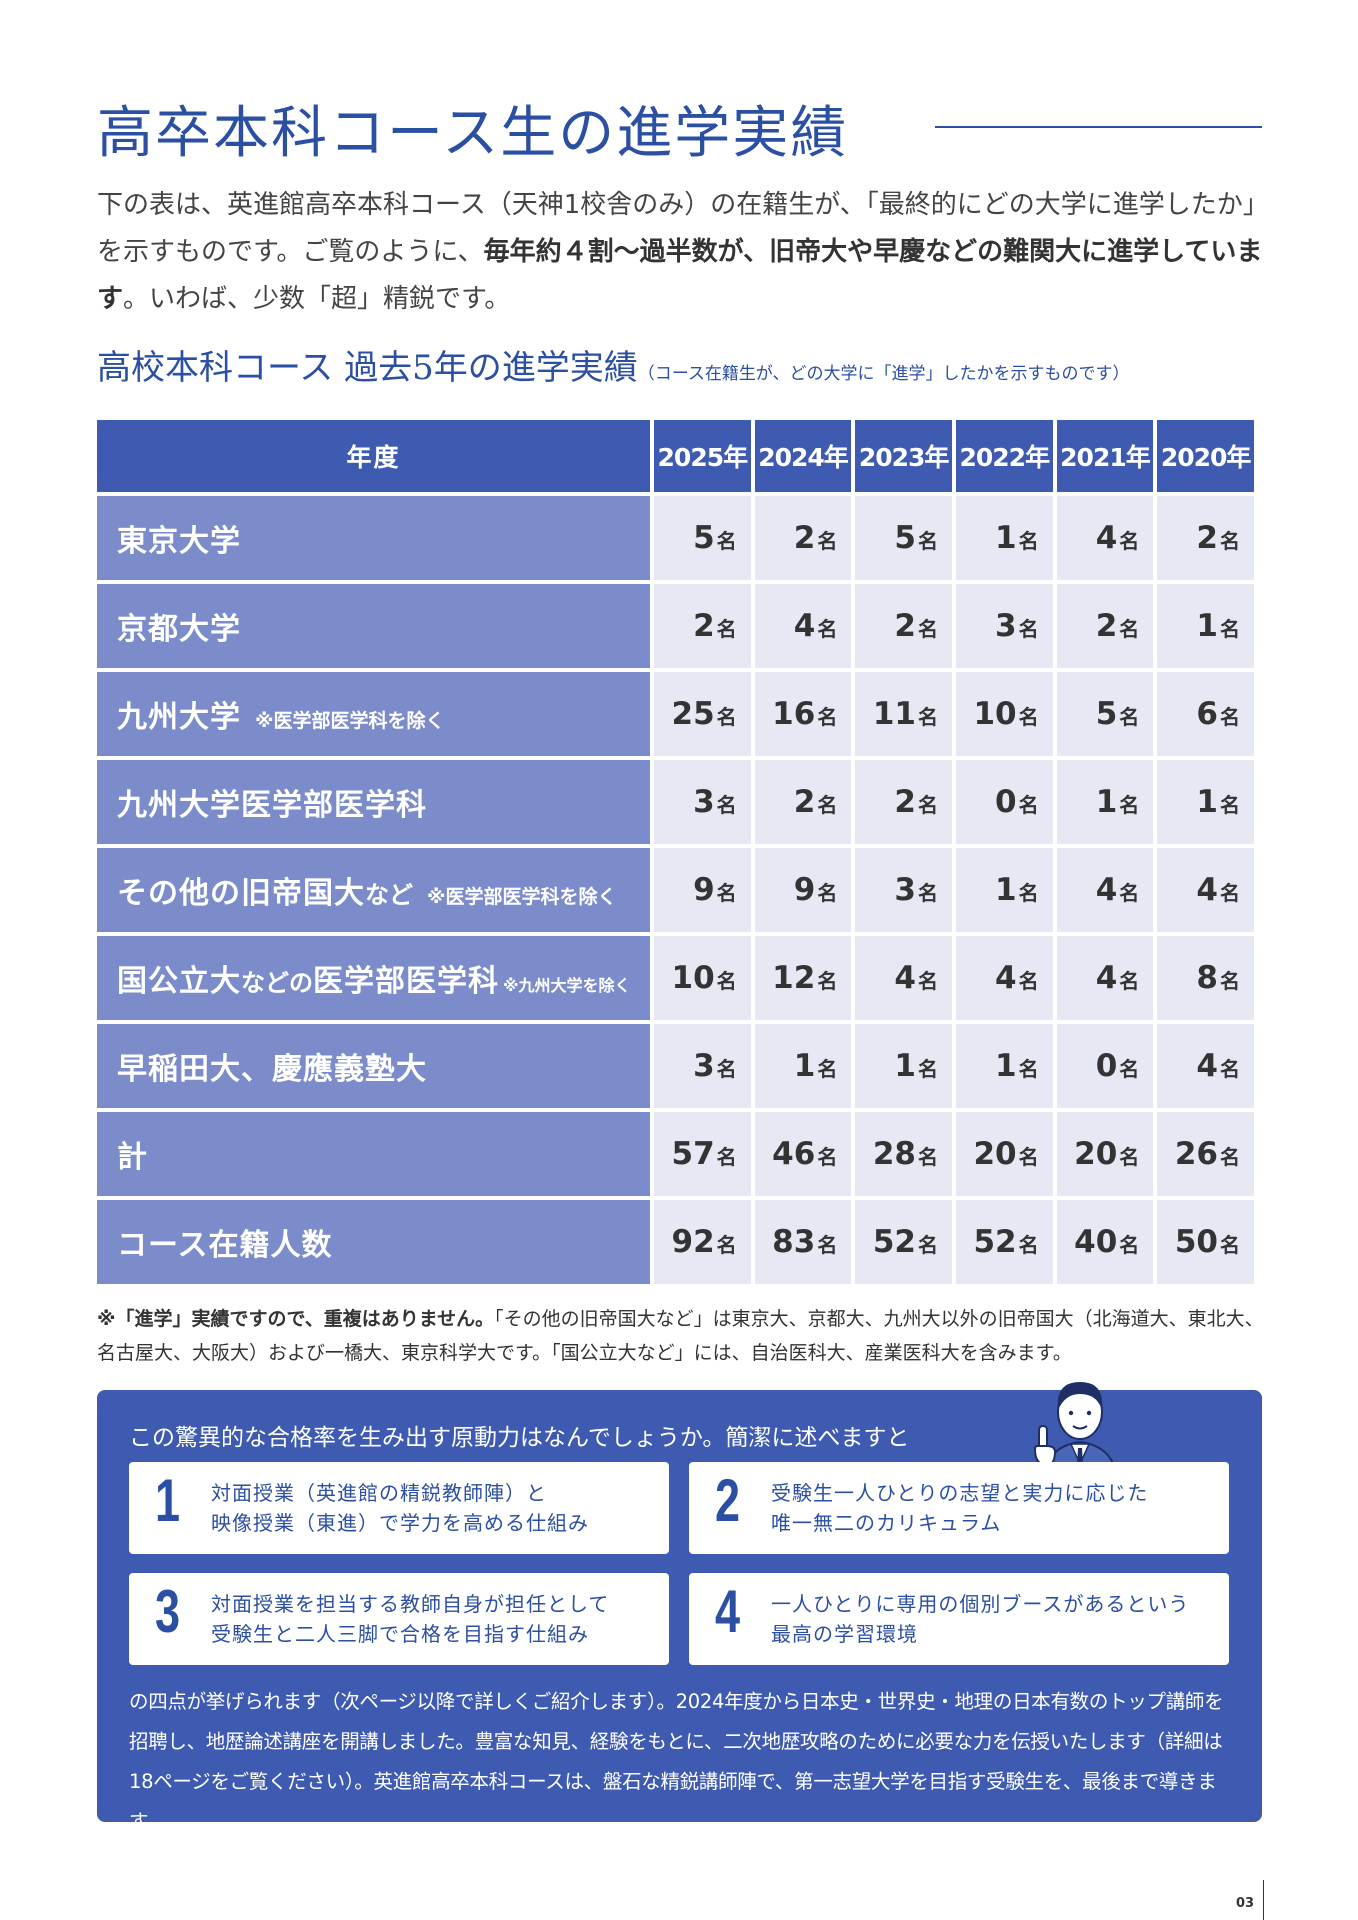 The image size is (1358, 1920). What do you see at coordinates (410, 1619) in the screenshot?
I see `reason-text: 対面授業を担当する教師自身が担任として 受験生と二人三脚で合格を目指す仕組み` at bounding box center [410, 1619].